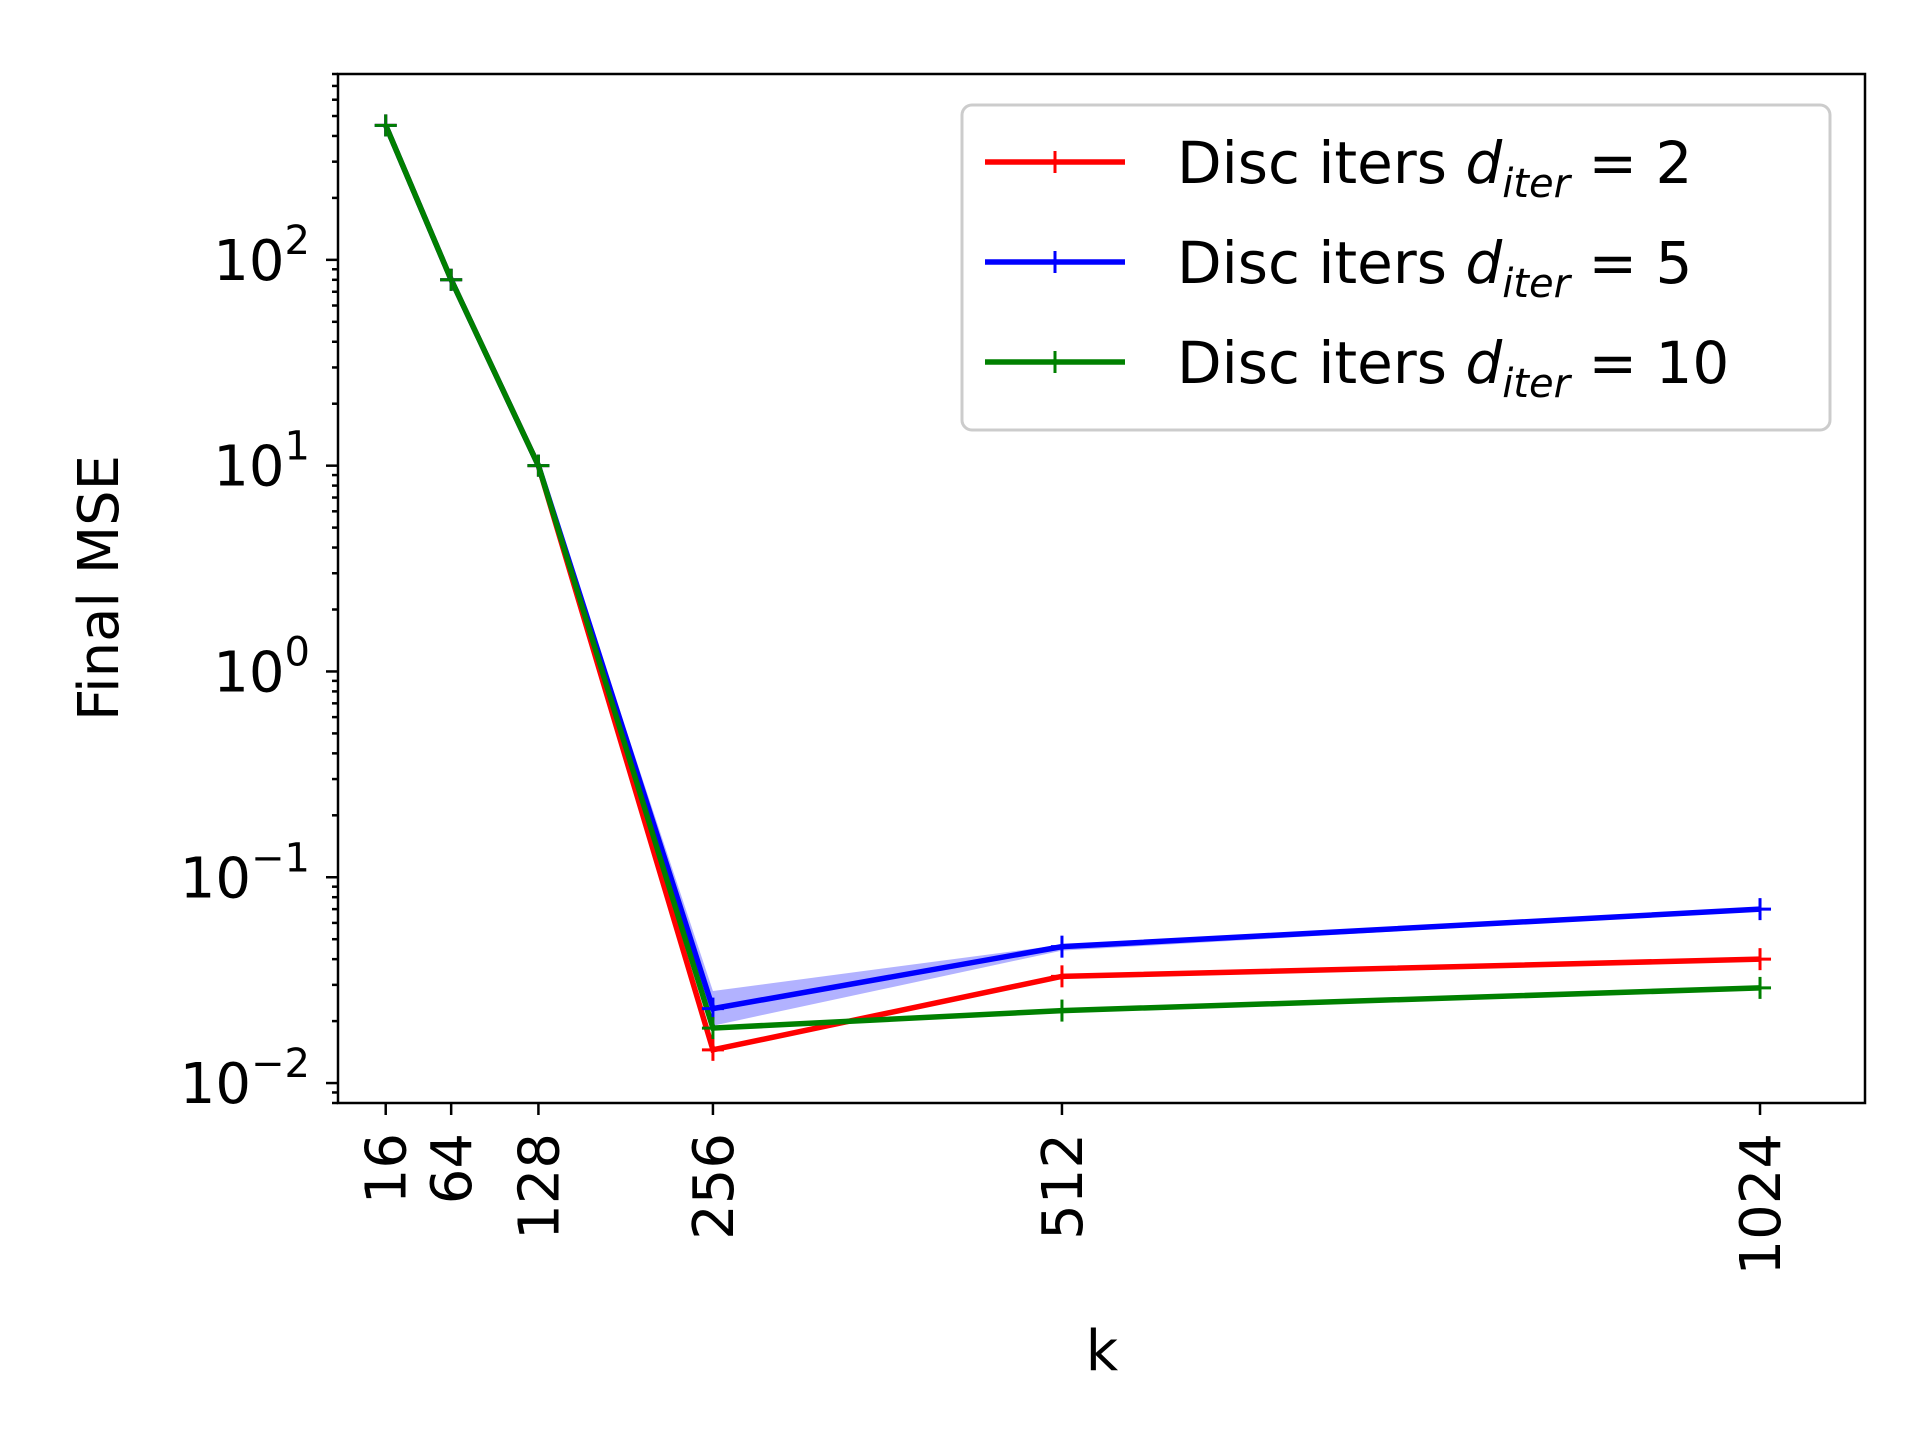 The height and width of the screenshot is (1440, 1920). Describe the element at coordinates (245, 1079) in the screenshot. I see `y-tick-label-4: 10−2` at that location.